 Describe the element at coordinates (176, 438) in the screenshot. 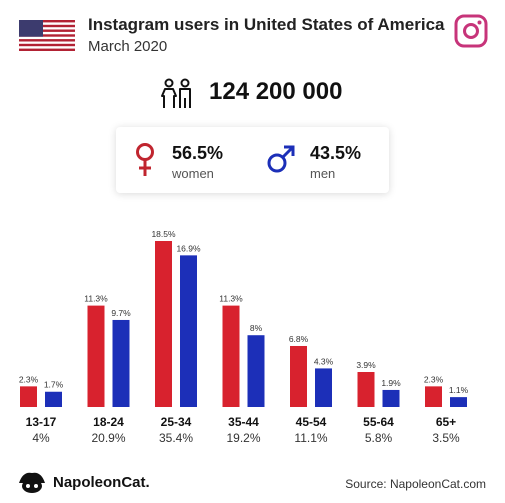

I see `category-share: 35.4%` at that location.